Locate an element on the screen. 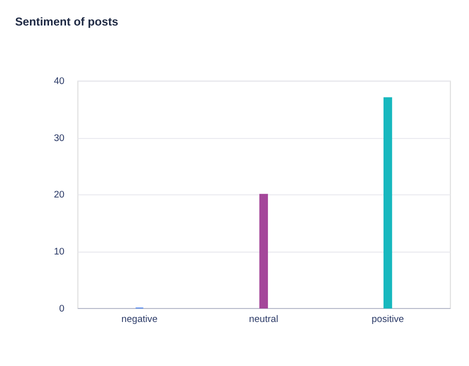  y-tick-label: 10 is located at coordinates (59, 252).